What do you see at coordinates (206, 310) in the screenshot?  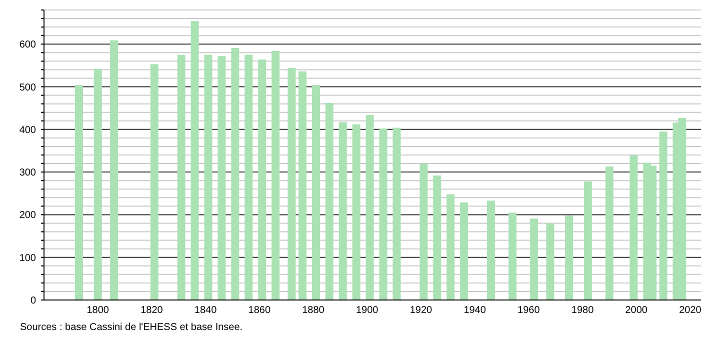 I see `x-tick-label: 1840` at bounding box center [206, 310].